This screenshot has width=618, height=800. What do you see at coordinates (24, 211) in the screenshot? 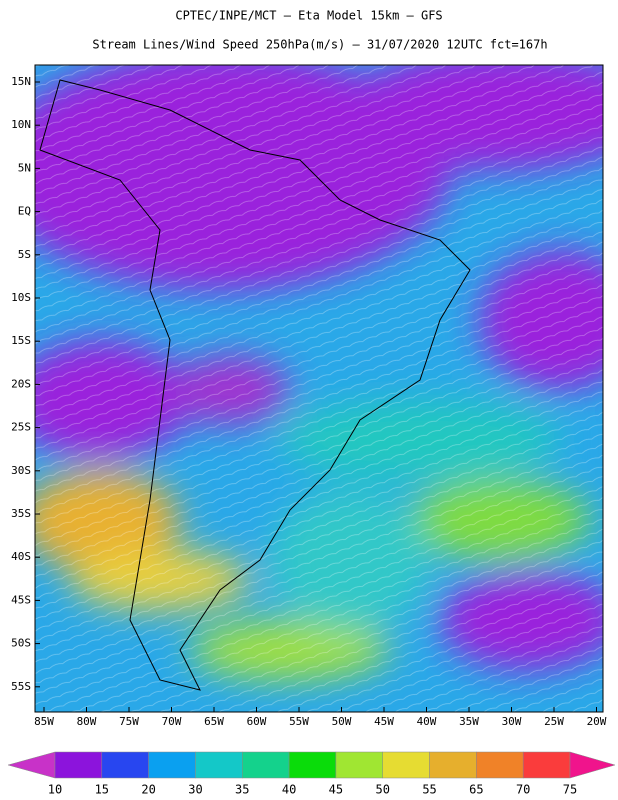
I see `lat-label: EQ` at bounding box center [24, 211].